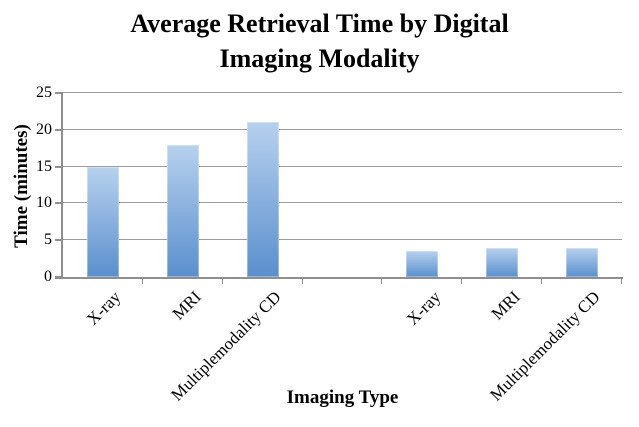 The width and height of the screenshot is (639, 427). What do you see at coordinates (62, 185) in the screenshot?
I see `y-axis` at bounding box center [62, 185].